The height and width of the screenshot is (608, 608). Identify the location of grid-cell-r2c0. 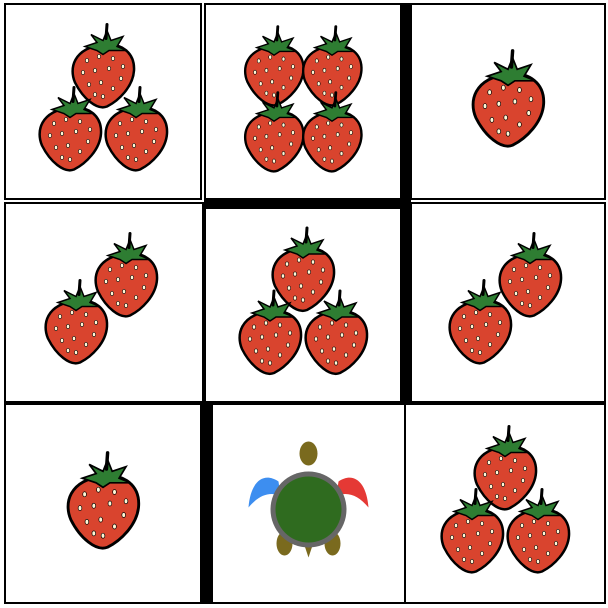
(103, 503).